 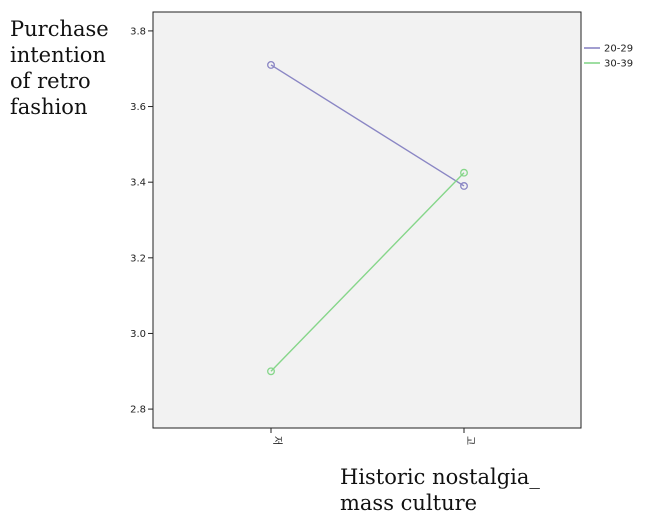 I want to click on legend-entry: 30-39, so click(x=618, y=64).